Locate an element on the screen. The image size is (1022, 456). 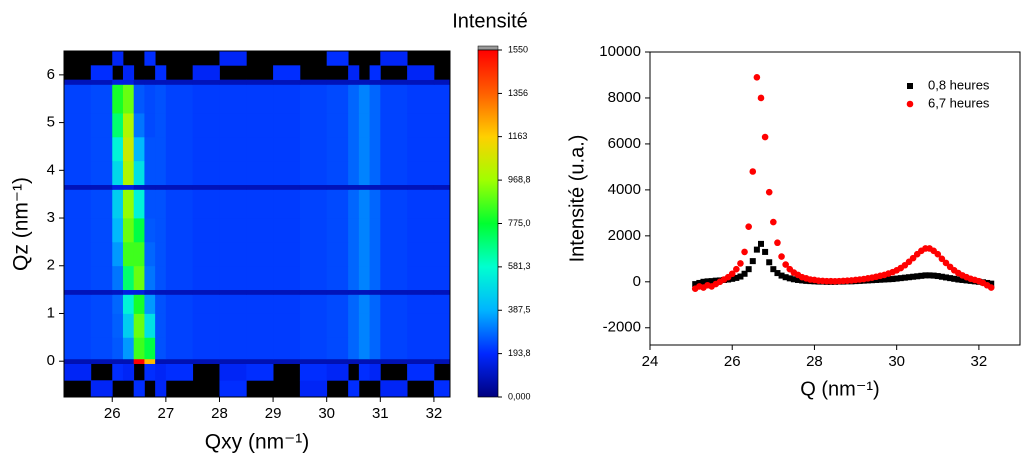
colorbar-tick-label: 775,0 is located at coordinates (519, 223).